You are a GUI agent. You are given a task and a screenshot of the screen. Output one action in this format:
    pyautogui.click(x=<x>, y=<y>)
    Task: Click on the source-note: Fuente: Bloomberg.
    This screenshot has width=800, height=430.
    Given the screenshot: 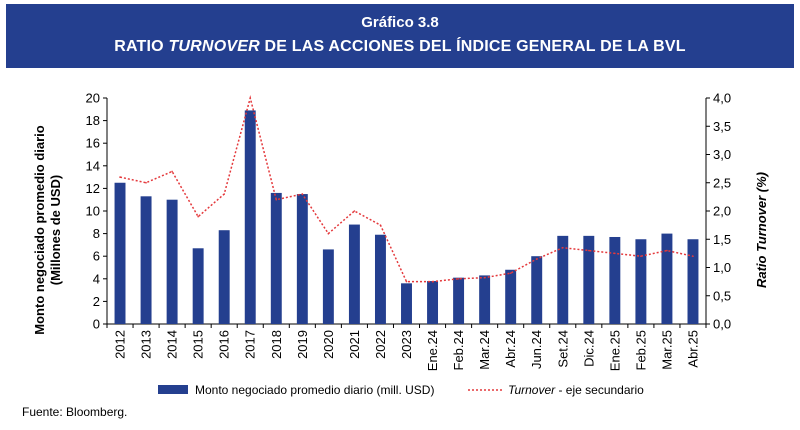 What is the action you would take?
    pyautogui.click(x=75, y=412)
    